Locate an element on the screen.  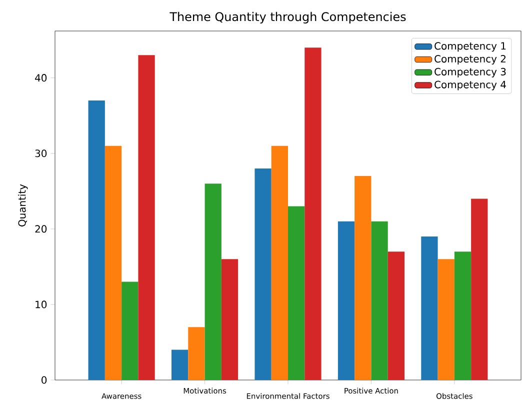
chart-title: Theme Quantity through Competencies is located at coordinates (288, 18).